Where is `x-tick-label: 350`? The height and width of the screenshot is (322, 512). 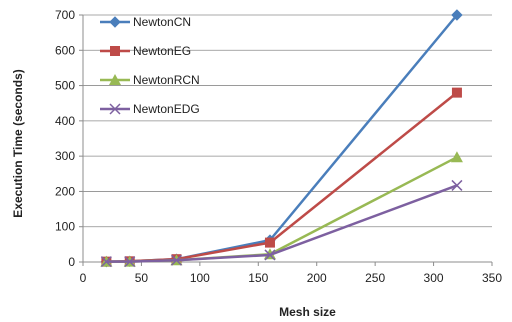
x-tick-label: 350 is located at coordinates (492, 278).